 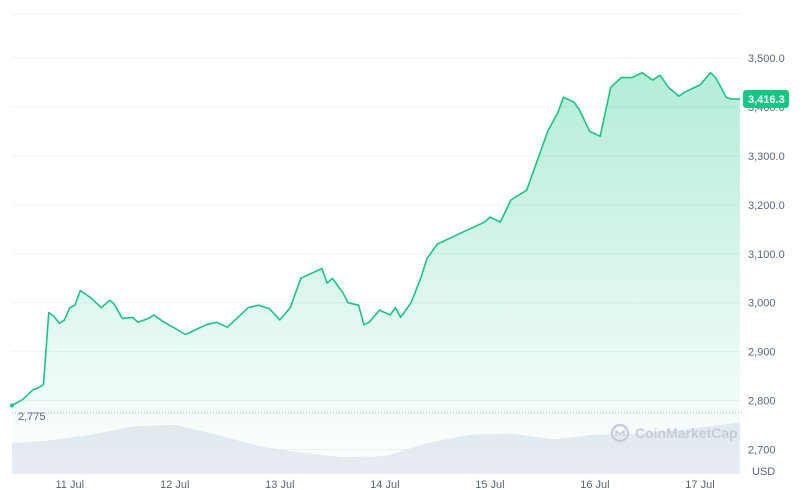 What do you see at coordinates (762, 451) in the screenshot?
I see `y-tick-label: 2,700` at bounding box center [762, 451].